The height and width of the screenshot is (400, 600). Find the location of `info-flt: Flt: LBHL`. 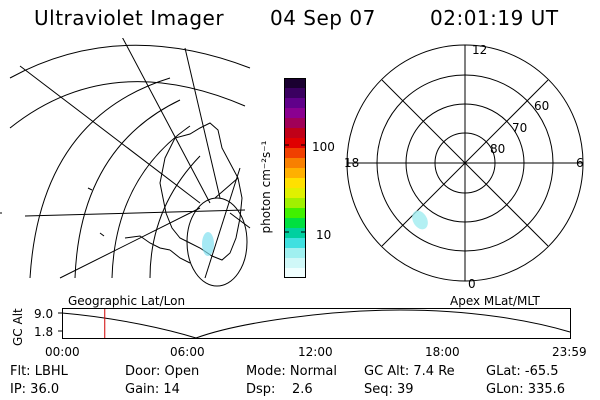

info-flt: Flt: LBHL is located at coordinates (39, 371).